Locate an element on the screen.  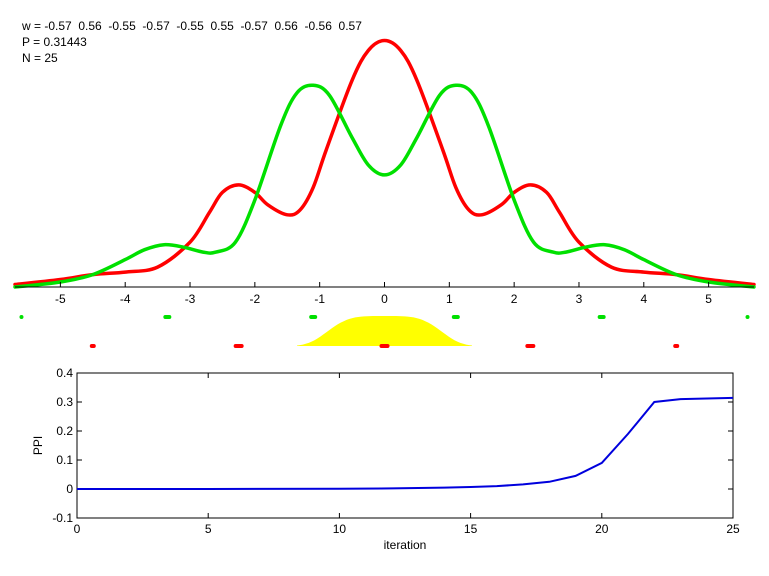
ppi-y-tick-label: 0.3 is located at coordinates (64, 402).